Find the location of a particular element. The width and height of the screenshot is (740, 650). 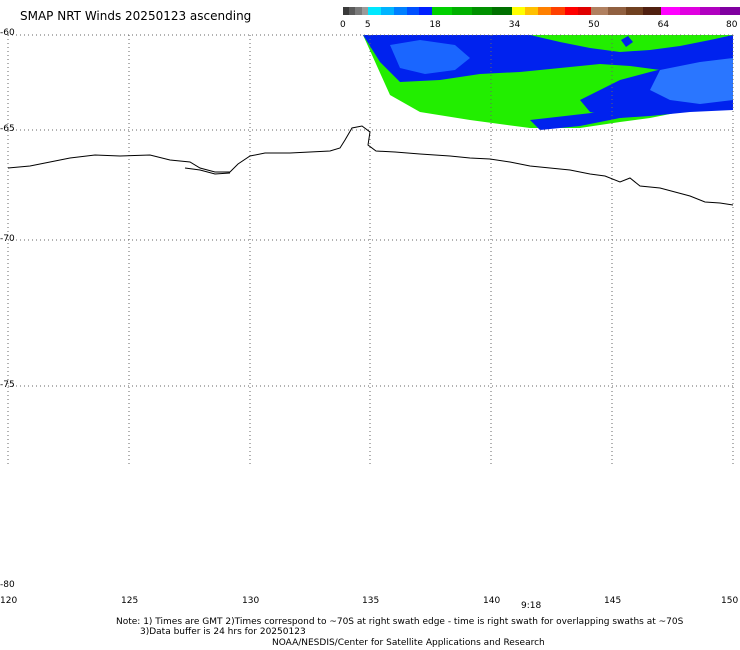

lat-label-80: -80 is located at coordinates (7, 585).